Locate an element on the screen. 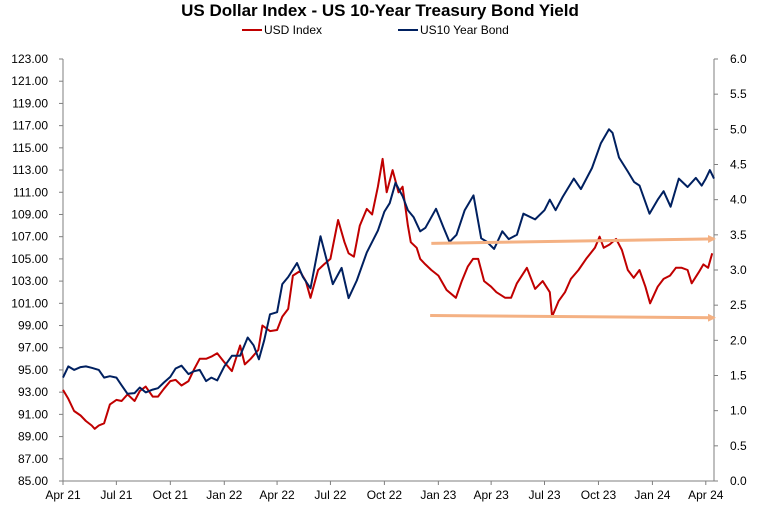  left-axis-tick-label: 113.00 is located at coordinates (30, 170).